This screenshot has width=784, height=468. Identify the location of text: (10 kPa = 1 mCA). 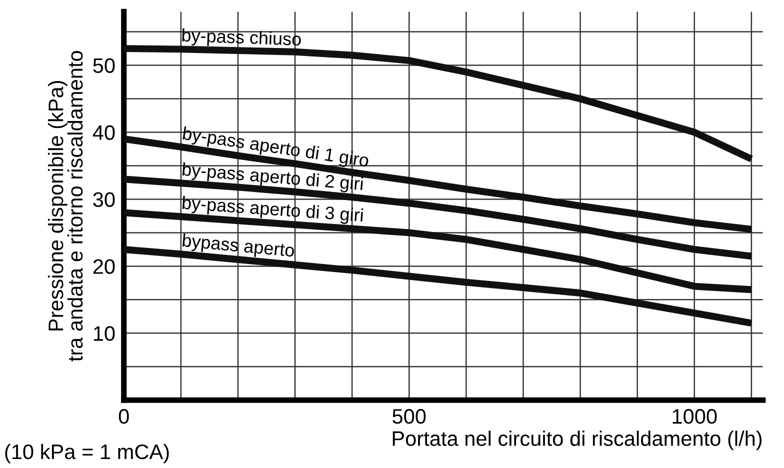
(87, 454).